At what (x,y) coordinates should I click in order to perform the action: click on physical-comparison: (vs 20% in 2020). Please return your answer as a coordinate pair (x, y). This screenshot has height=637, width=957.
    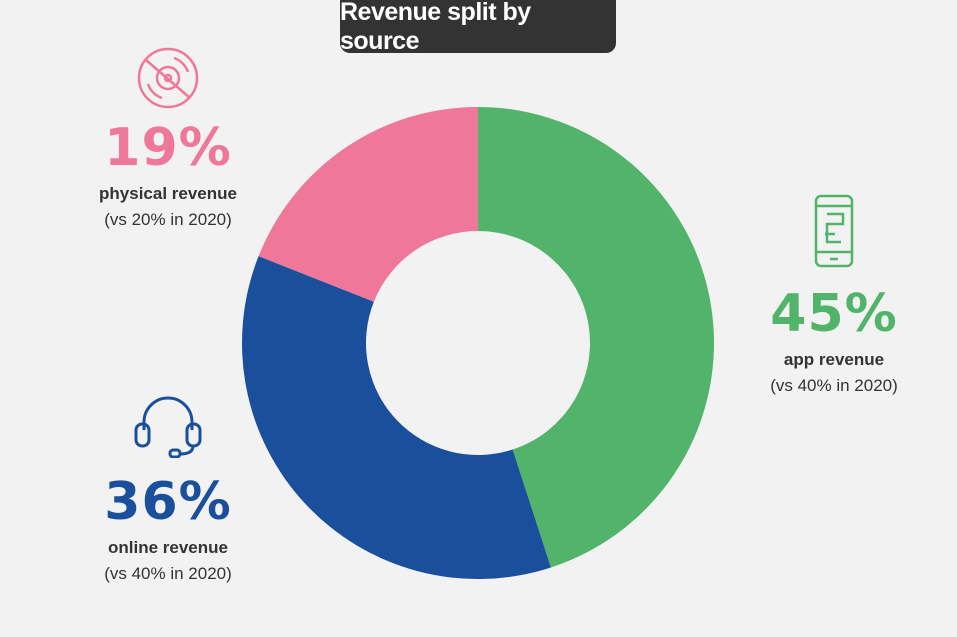
    Looking at the image, I should click on (168, 219).